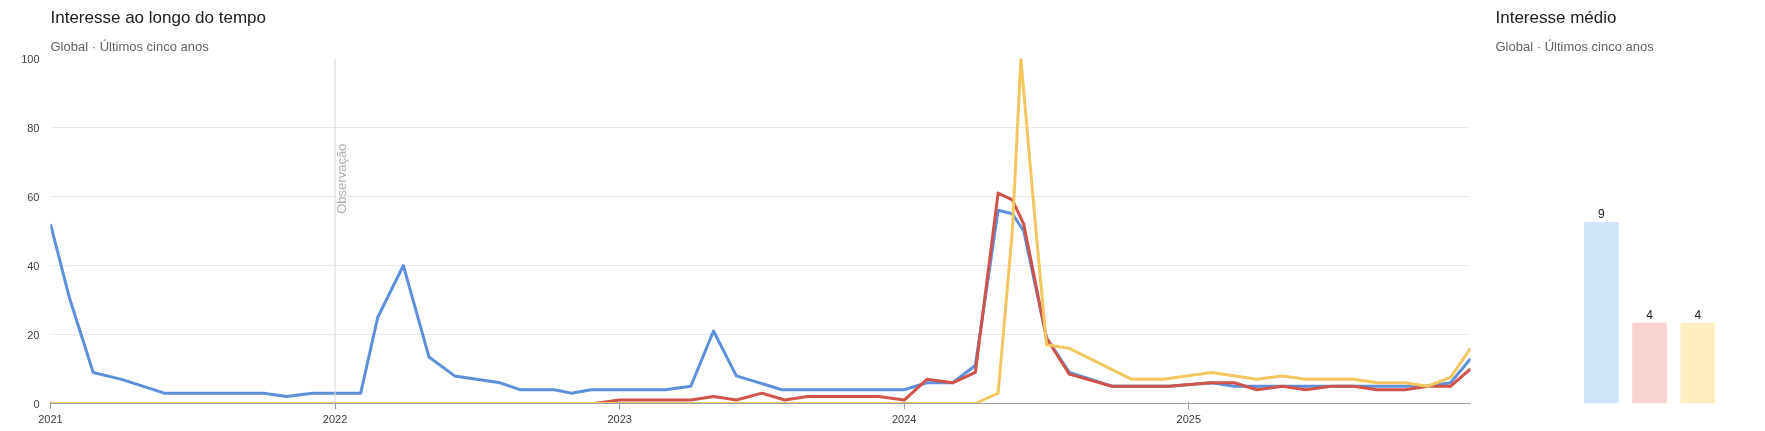 This screenshot has height=431, width=1765. What do you see at coordinates (50, 418) in the screenshot?
I see `x-tick-label: 2021` at bounding box center [50, 418].